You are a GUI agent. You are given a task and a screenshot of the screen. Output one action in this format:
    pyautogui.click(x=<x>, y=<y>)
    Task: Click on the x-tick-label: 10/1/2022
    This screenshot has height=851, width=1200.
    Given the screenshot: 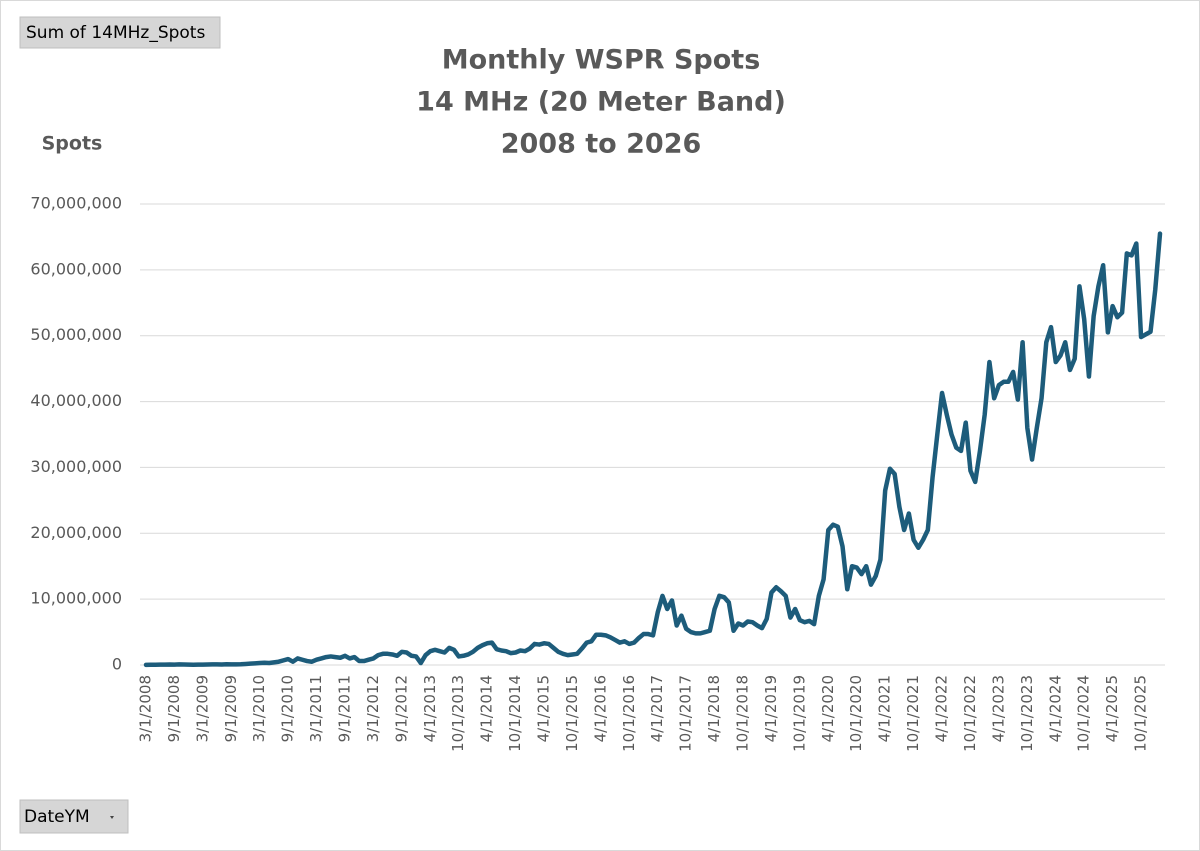 What is the action you would take?
    pyautogui.click(x=970, y=713)
    